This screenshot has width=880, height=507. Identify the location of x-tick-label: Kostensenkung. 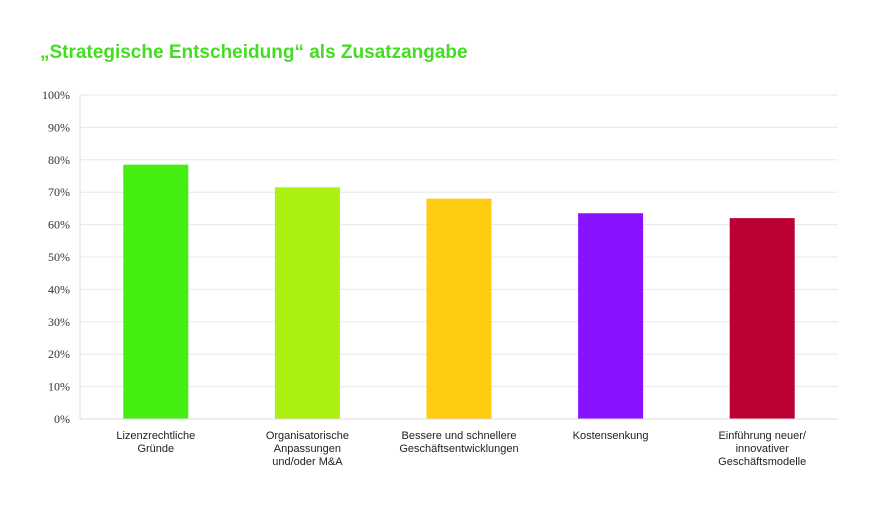
(611, 436).